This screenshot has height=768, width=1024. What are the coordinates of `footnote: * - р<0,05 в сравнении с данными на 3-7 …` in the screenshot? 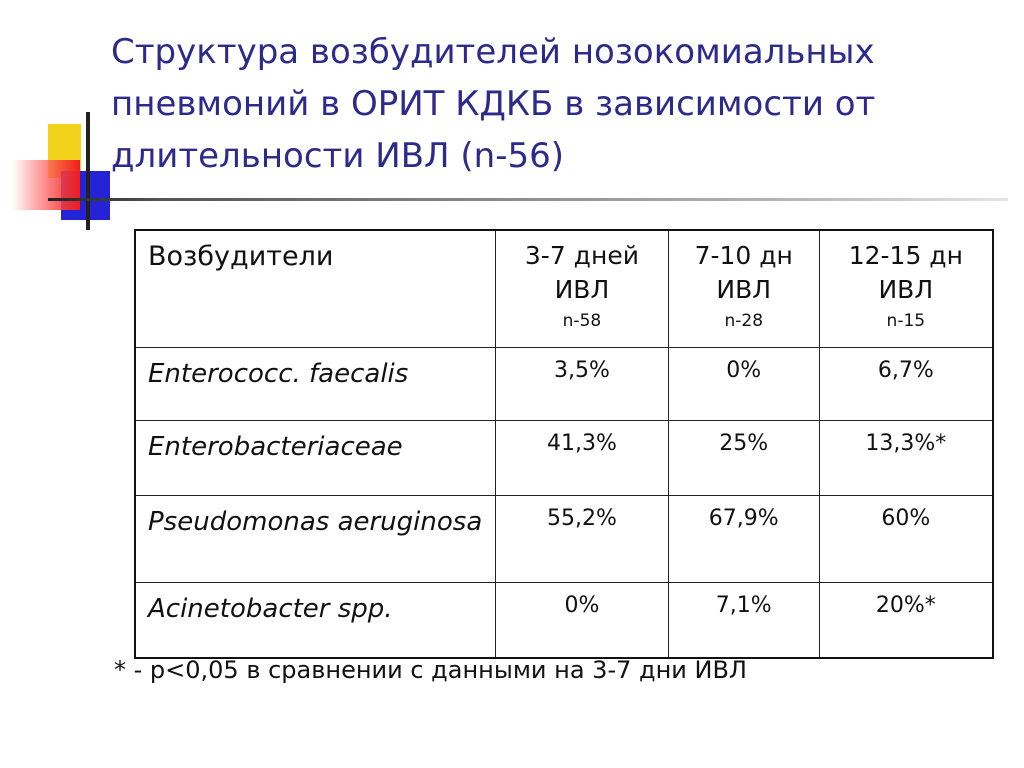 It's located at (430, 670).